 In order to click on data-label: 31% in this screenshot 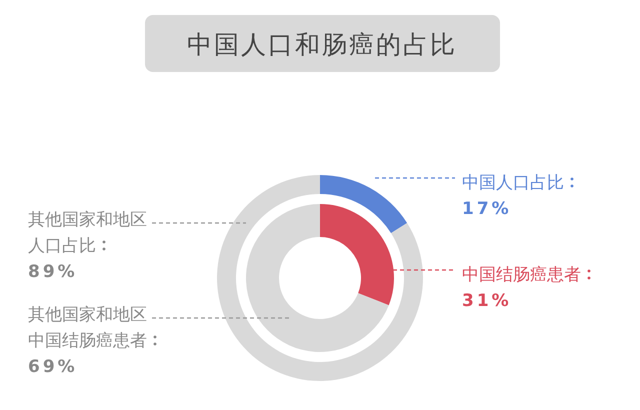, I will do `click(487, 301)`.